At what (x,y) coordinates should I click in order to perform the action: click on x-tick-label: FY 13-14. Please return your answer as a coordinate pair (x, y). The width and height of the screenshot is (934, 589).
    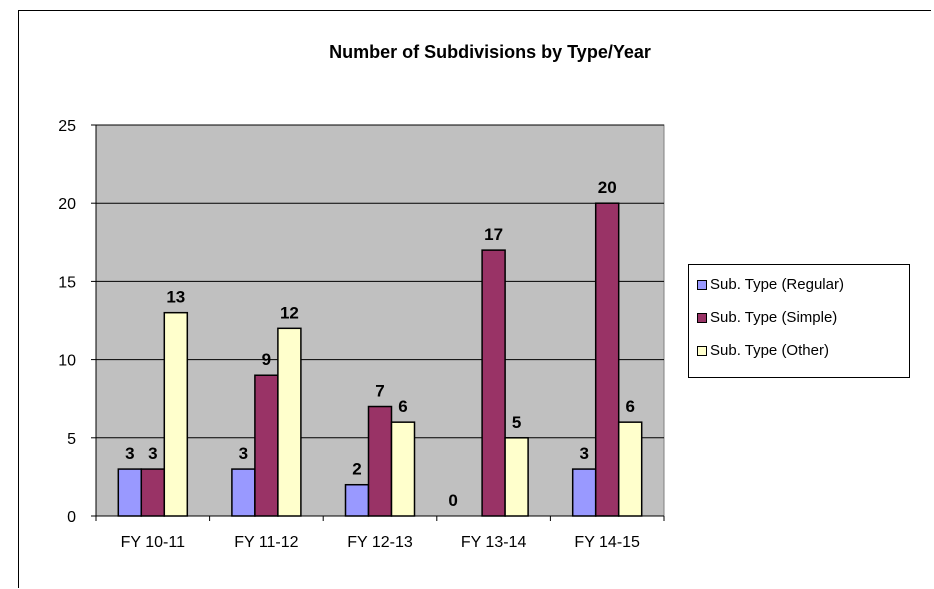
    Looking at the image, I should click on (494, 542).